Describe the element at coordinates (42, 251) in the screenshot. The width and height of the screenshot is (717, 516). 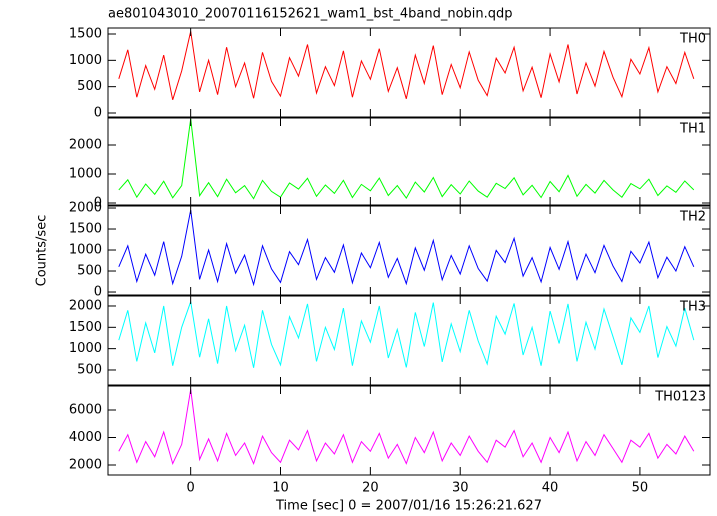
I see `y-axis-label: Counts/sec` at that location.